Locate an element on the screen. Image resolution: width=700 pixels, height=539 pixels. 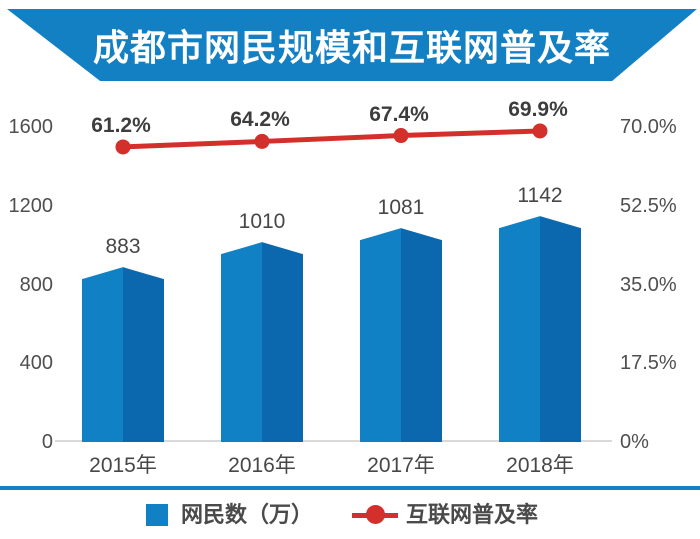
left-axis-tick: 1600 is located at coordinates (31, 127).